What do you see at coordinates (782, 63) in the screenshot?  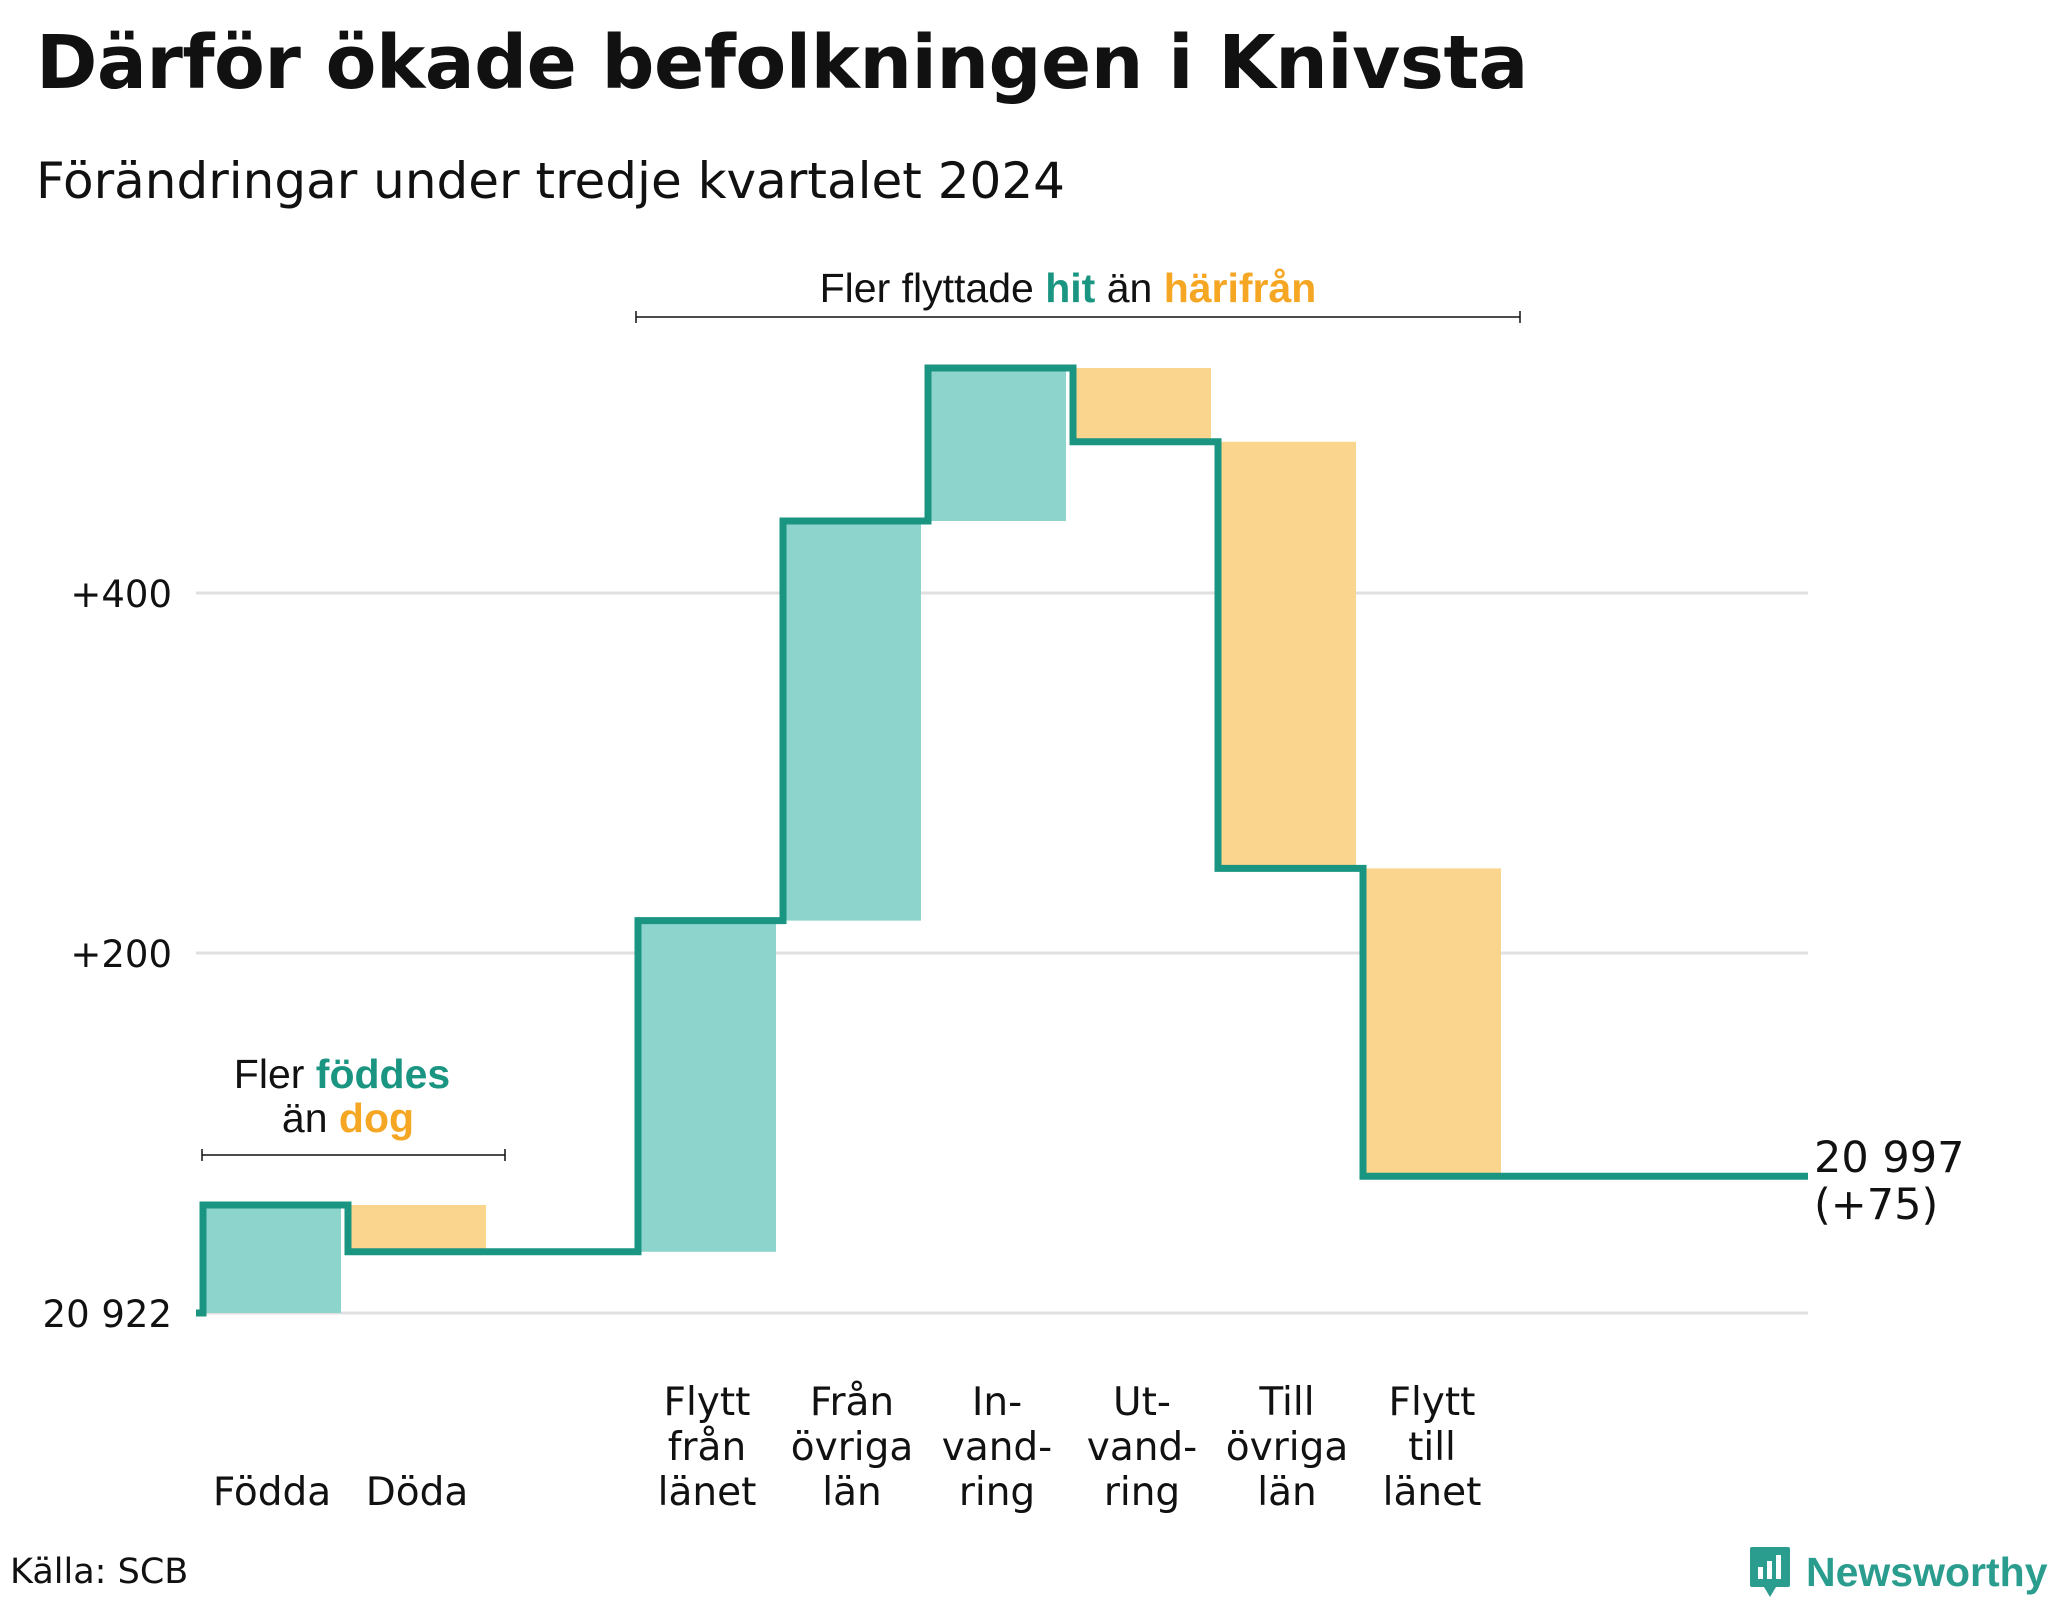 I see `chart-title: Därför ökade befolkningen i Knivsta` at bounding box center [782, 63].